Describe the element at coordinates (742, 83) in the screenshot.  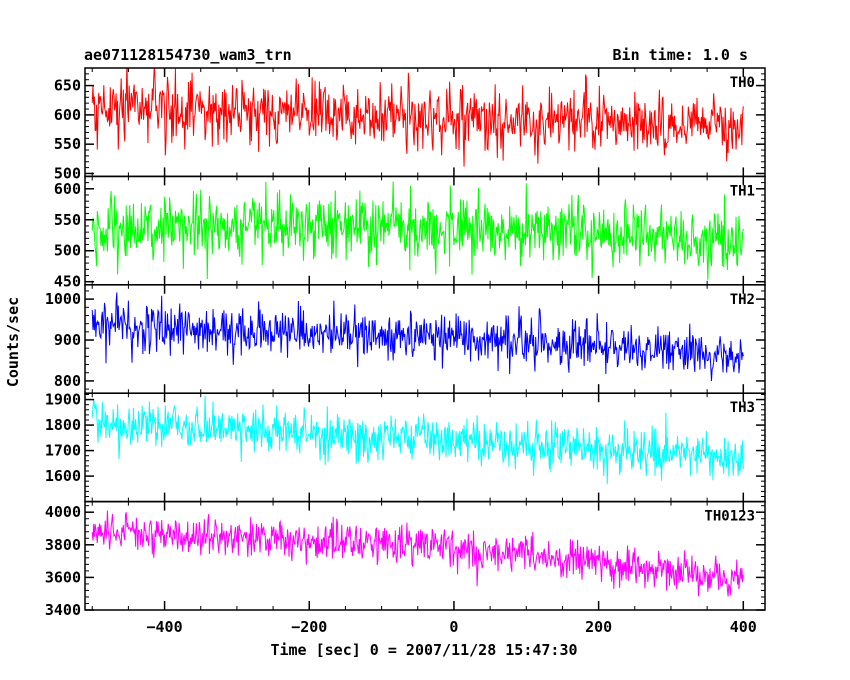
I see `panel-label: TH0` at that location.